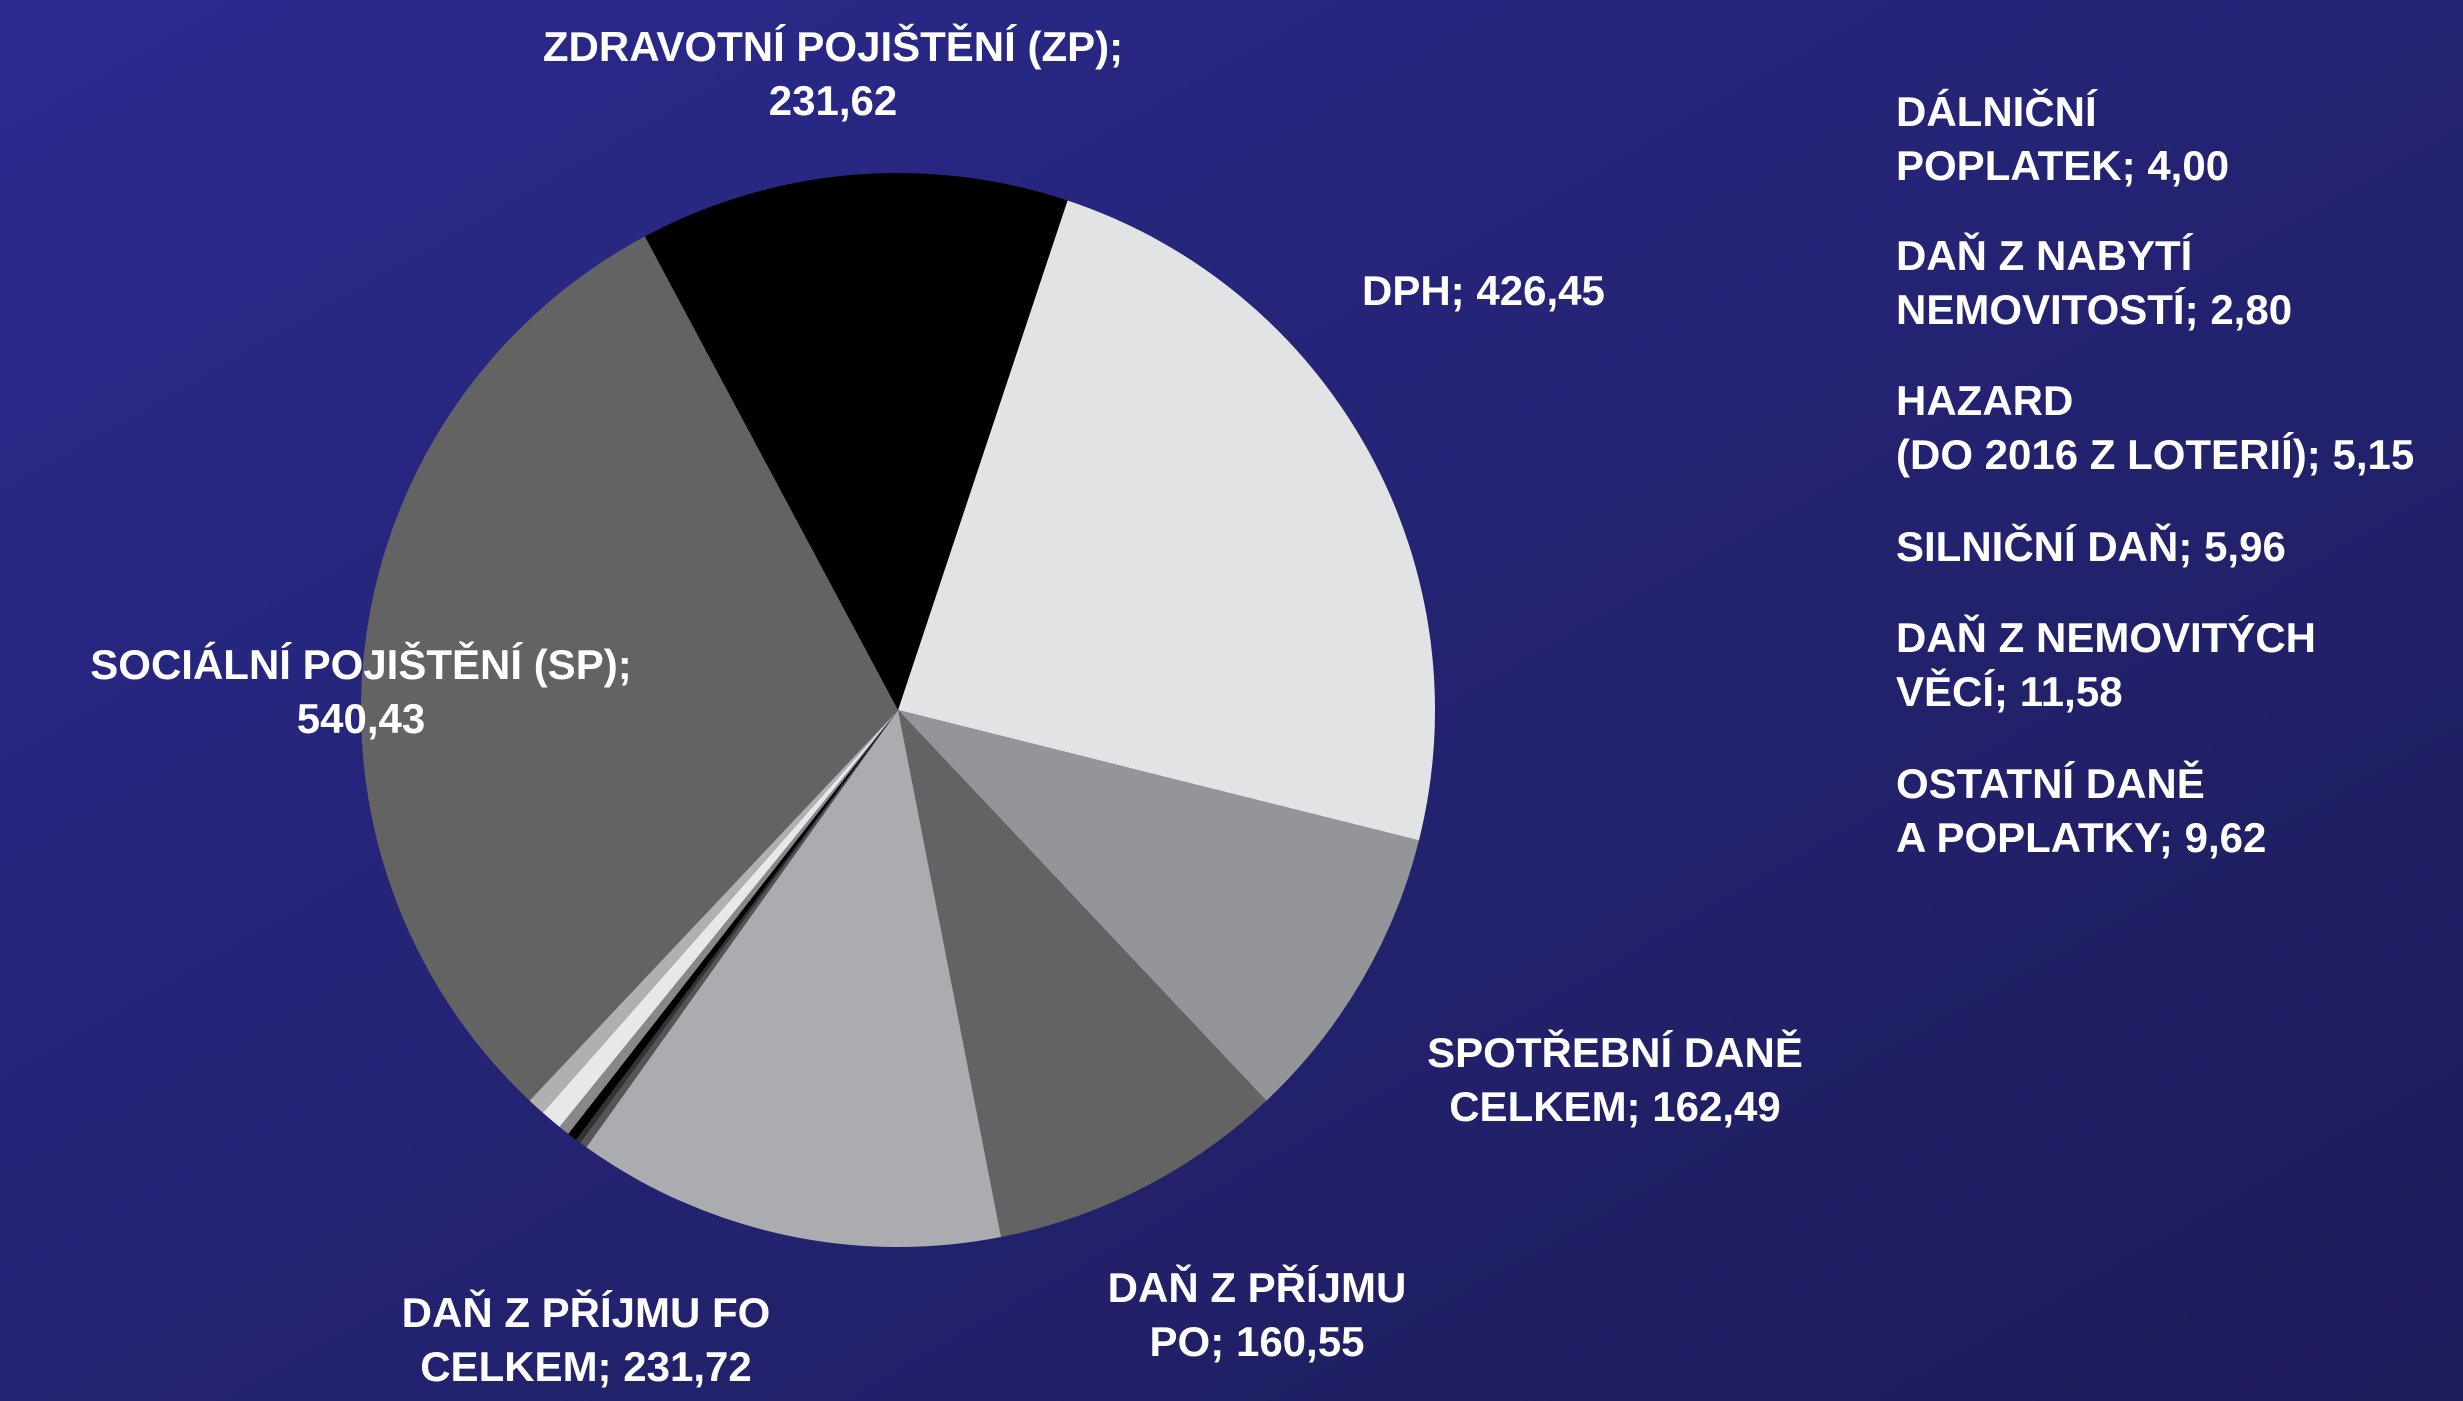 The image size is (2463, 1401). I want to click on category-label: PO;, so click(1187, 1341).